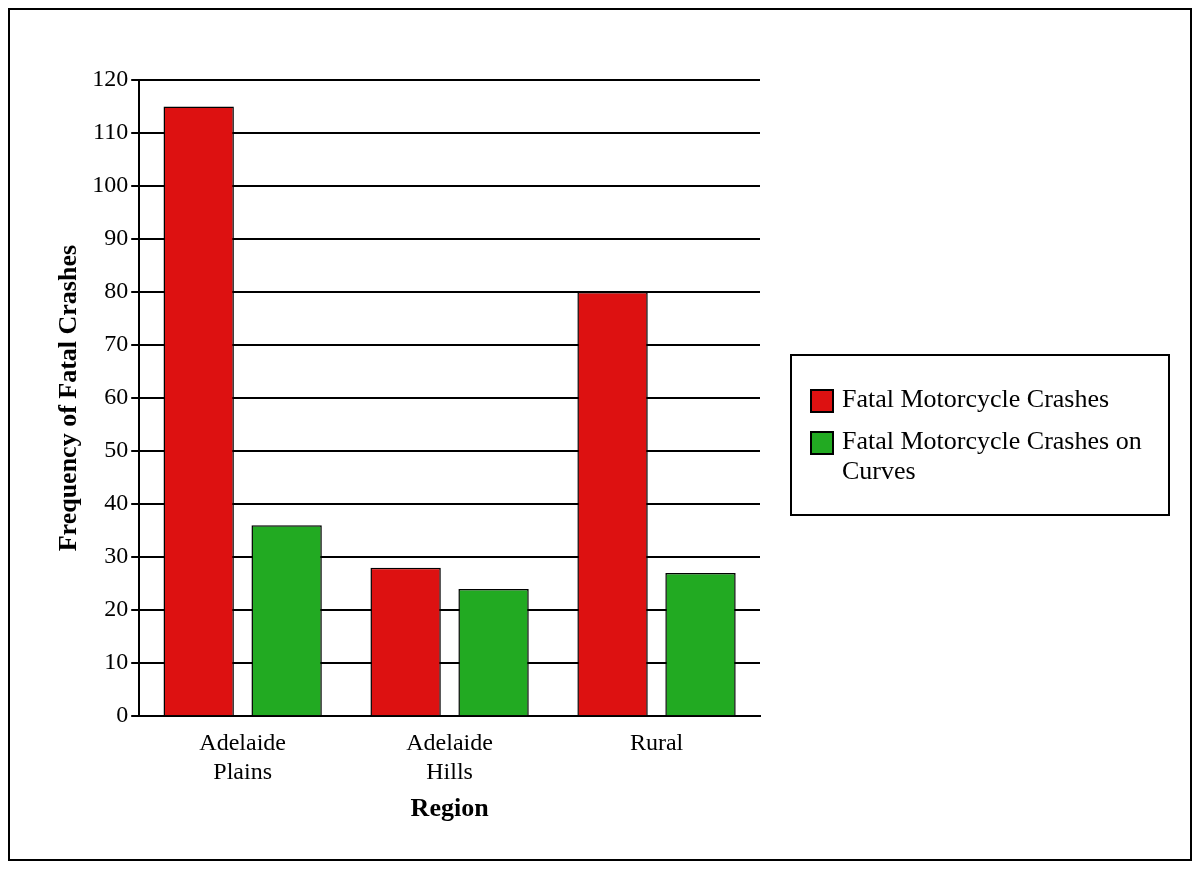  What do you see at coordinates (450, 808) in the screenshot?
I see `x-axis-title: Region` at bounding box center [450, 808].